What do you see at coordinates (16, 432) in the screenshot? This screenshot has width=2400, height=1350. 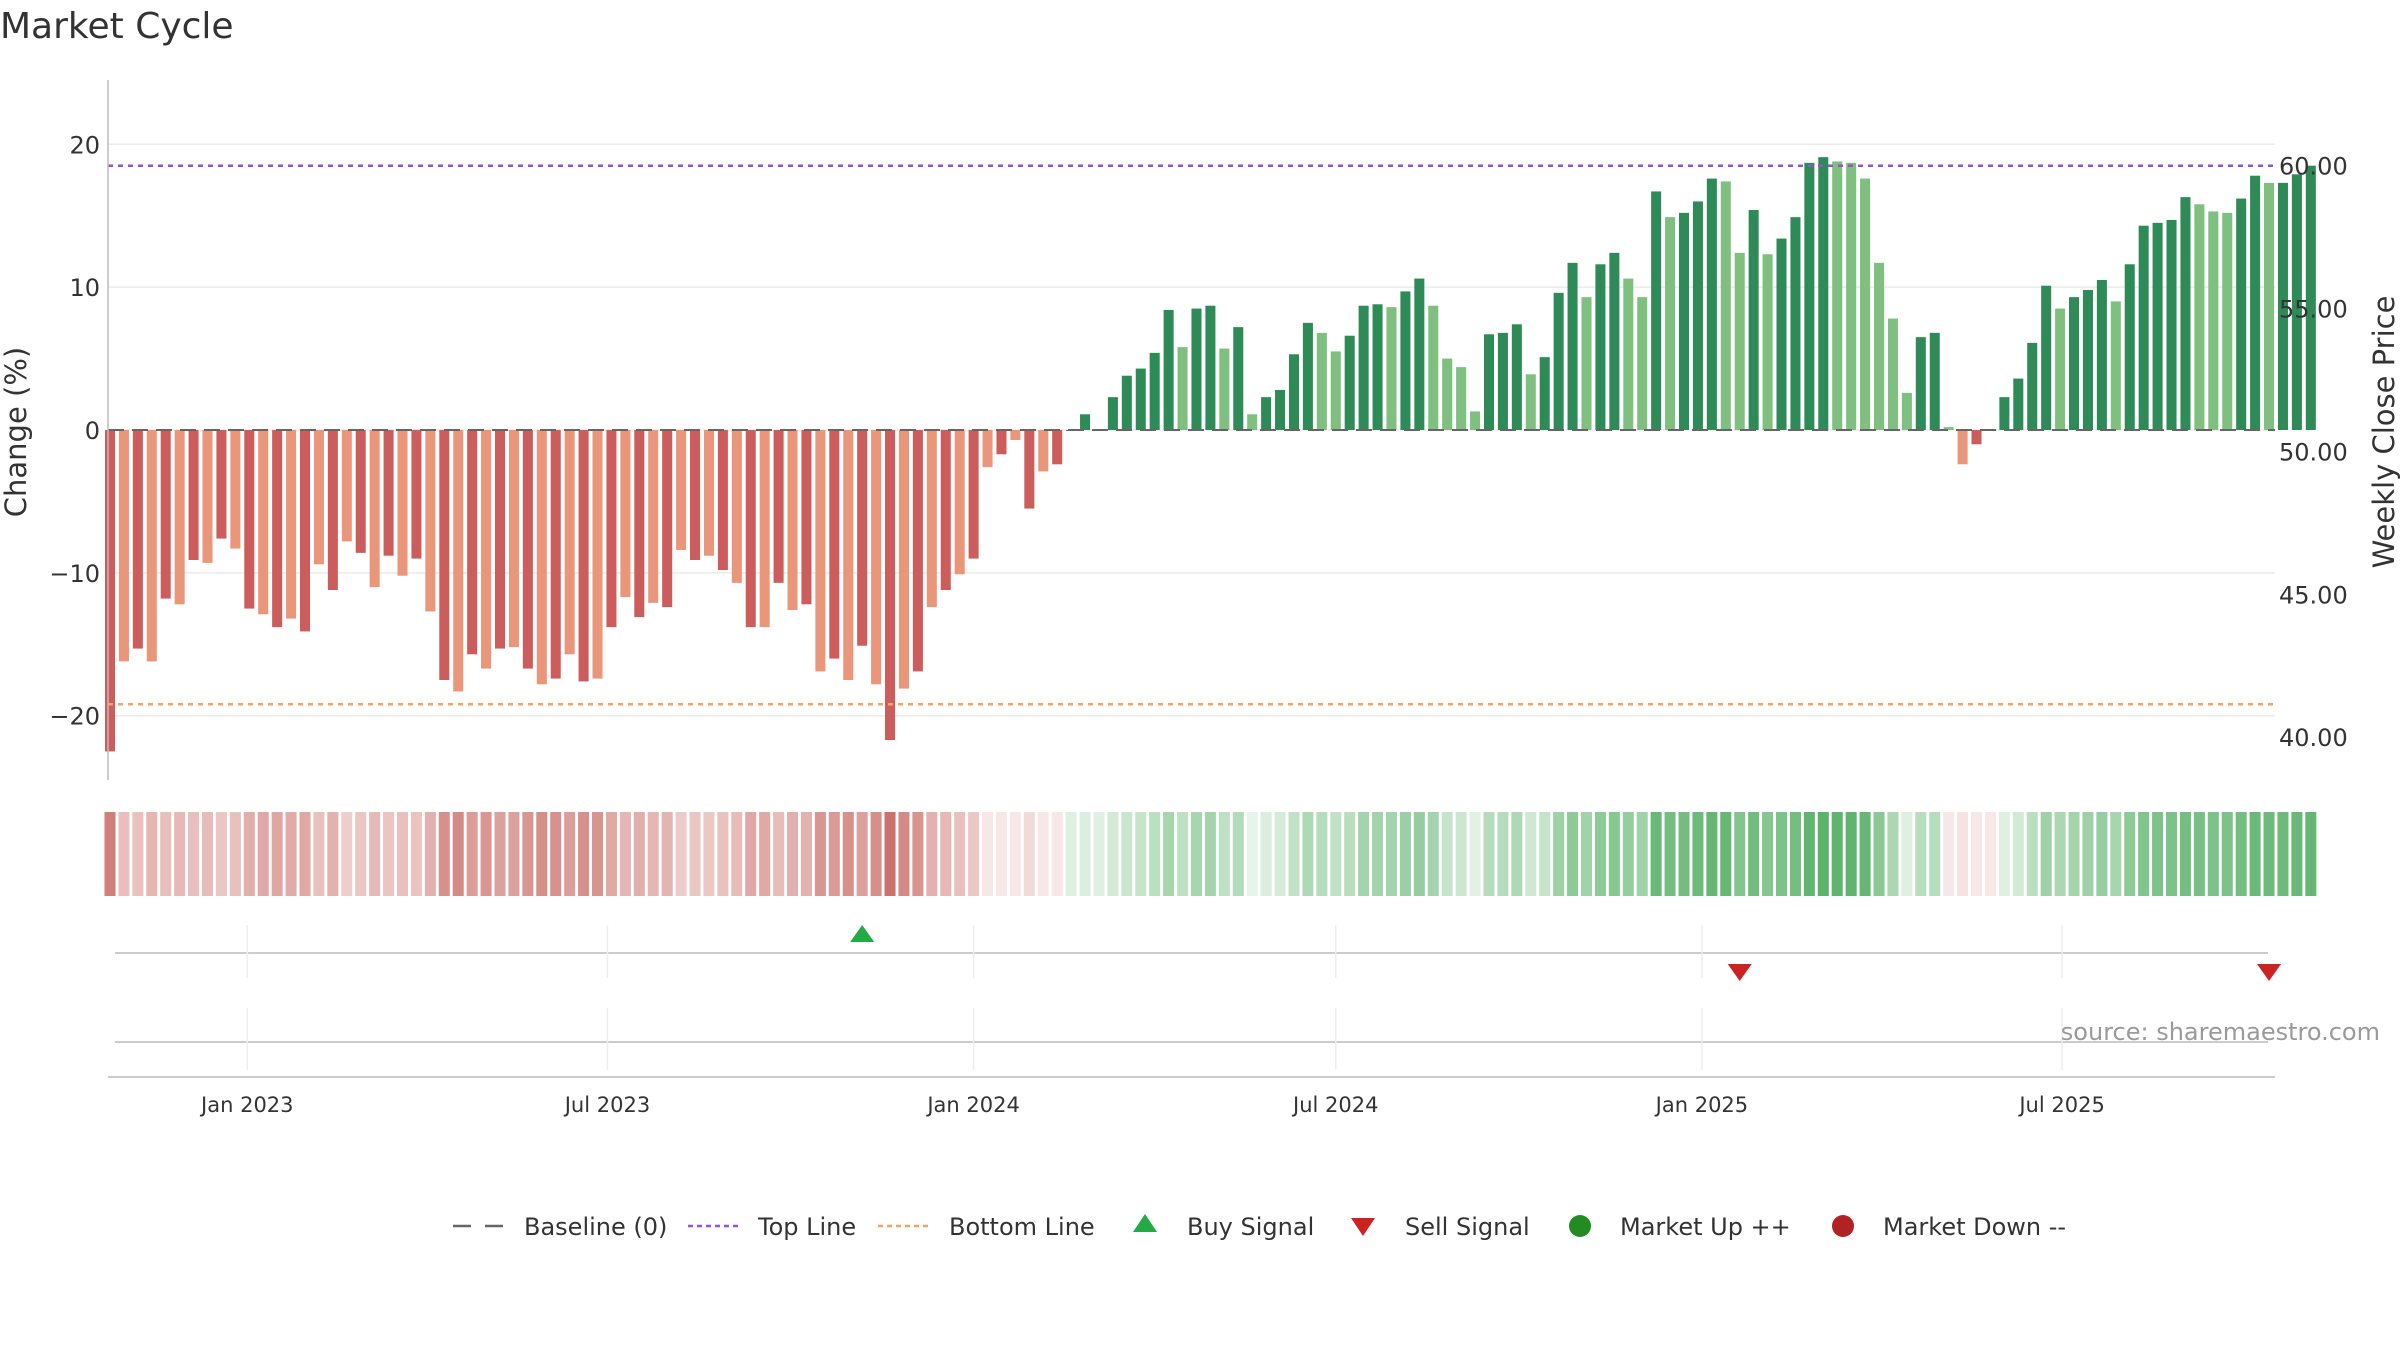 I see `y-axis-title: Change (%)` at bounding box center [16, 432].